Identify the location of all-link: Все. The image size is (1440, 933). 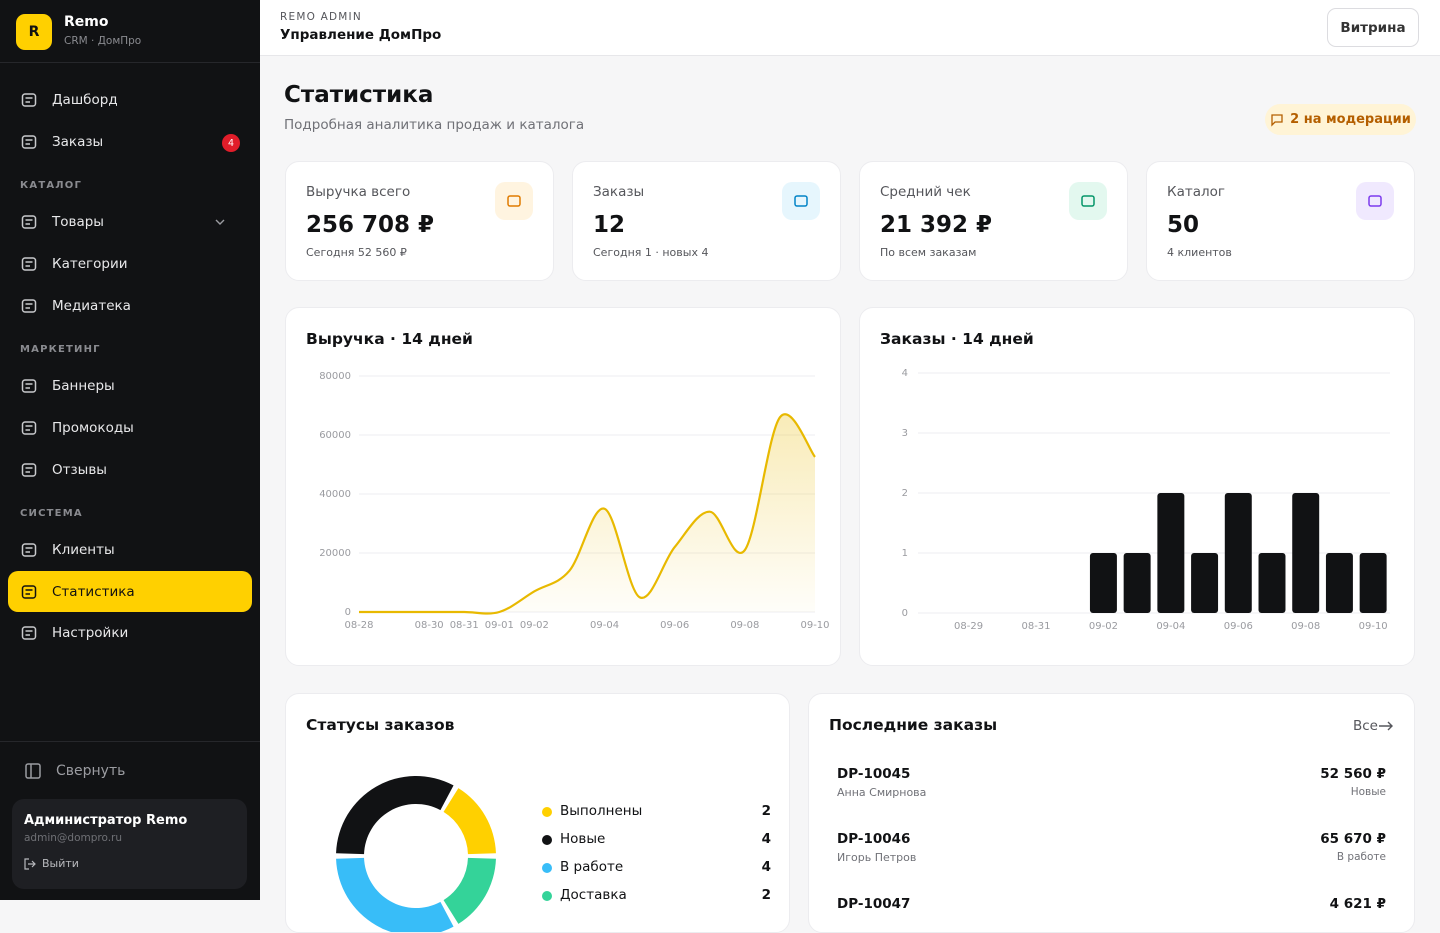
(1373, 726).